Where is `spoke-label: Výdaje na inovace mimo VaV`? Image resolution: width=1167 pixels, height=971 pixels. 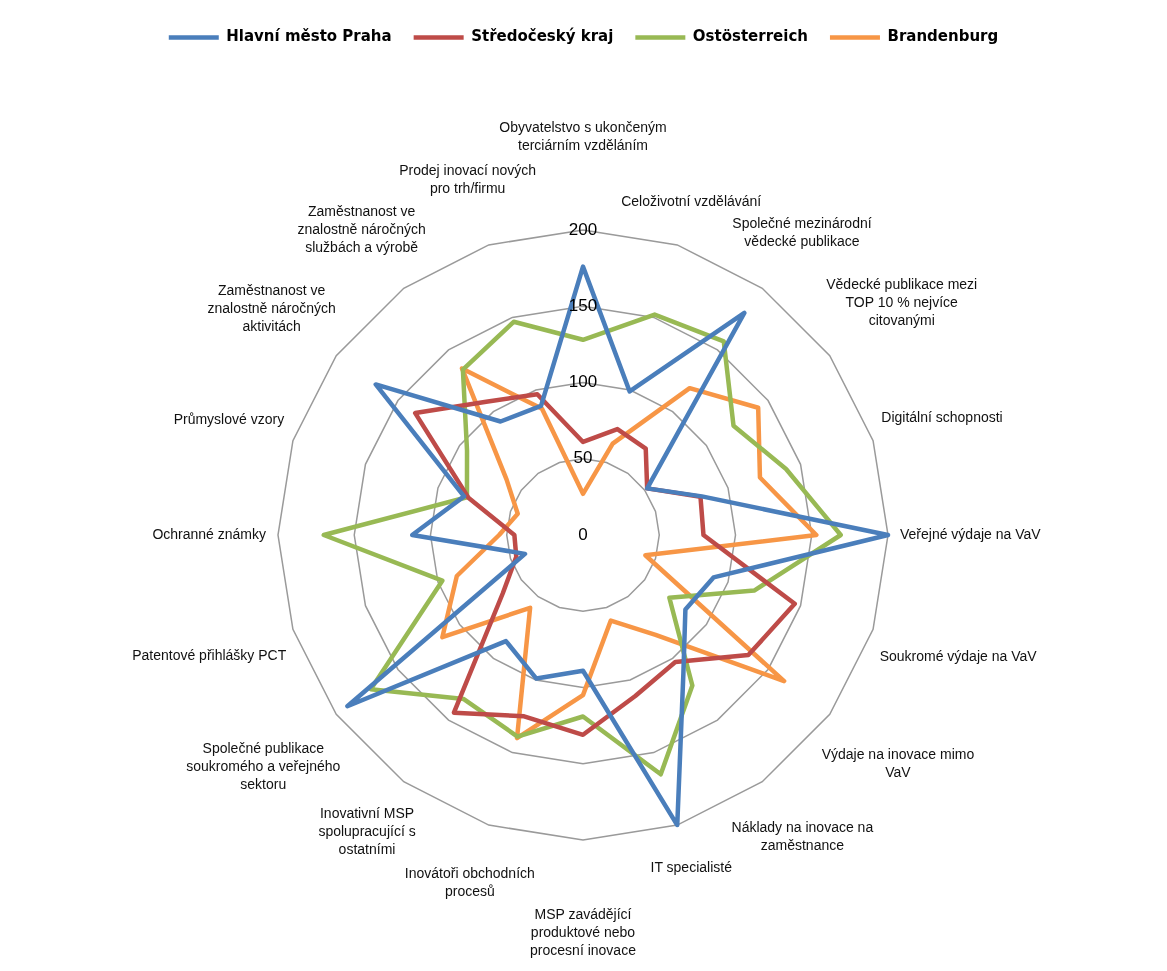
spoke-label: Výdaje na inovace mimo VaV is located at coordinates (898, 762).